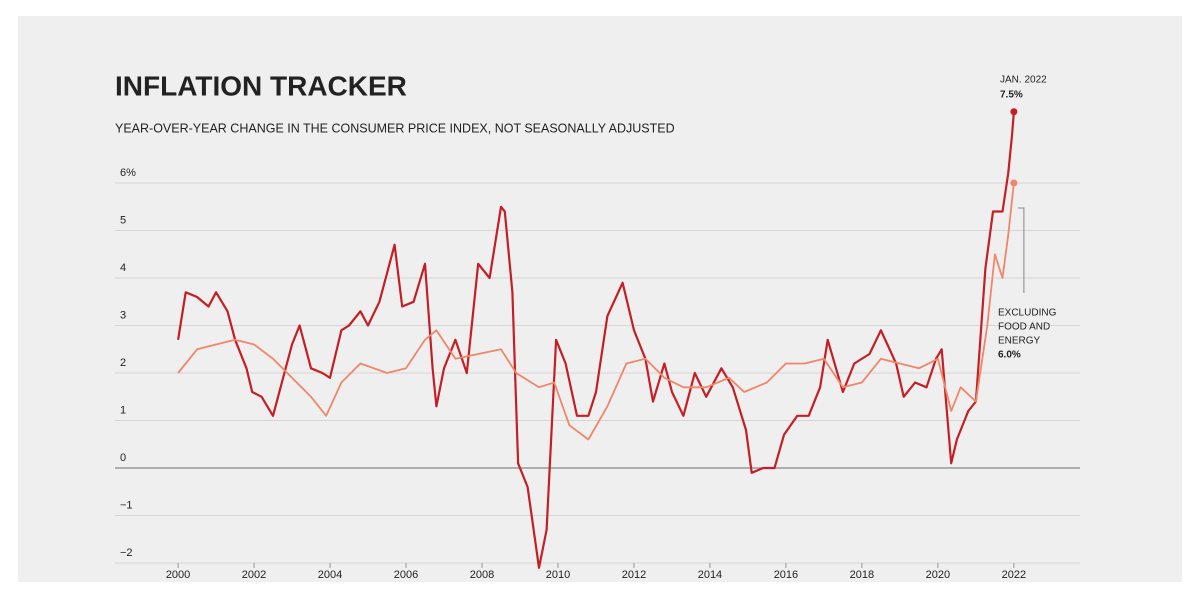 This screenshot has width=1200, height=600. What do you see at coordinates (1014, 575) in the screenshot?
I see `x-tick-label: 2022` at bounding box center [1014, 575].